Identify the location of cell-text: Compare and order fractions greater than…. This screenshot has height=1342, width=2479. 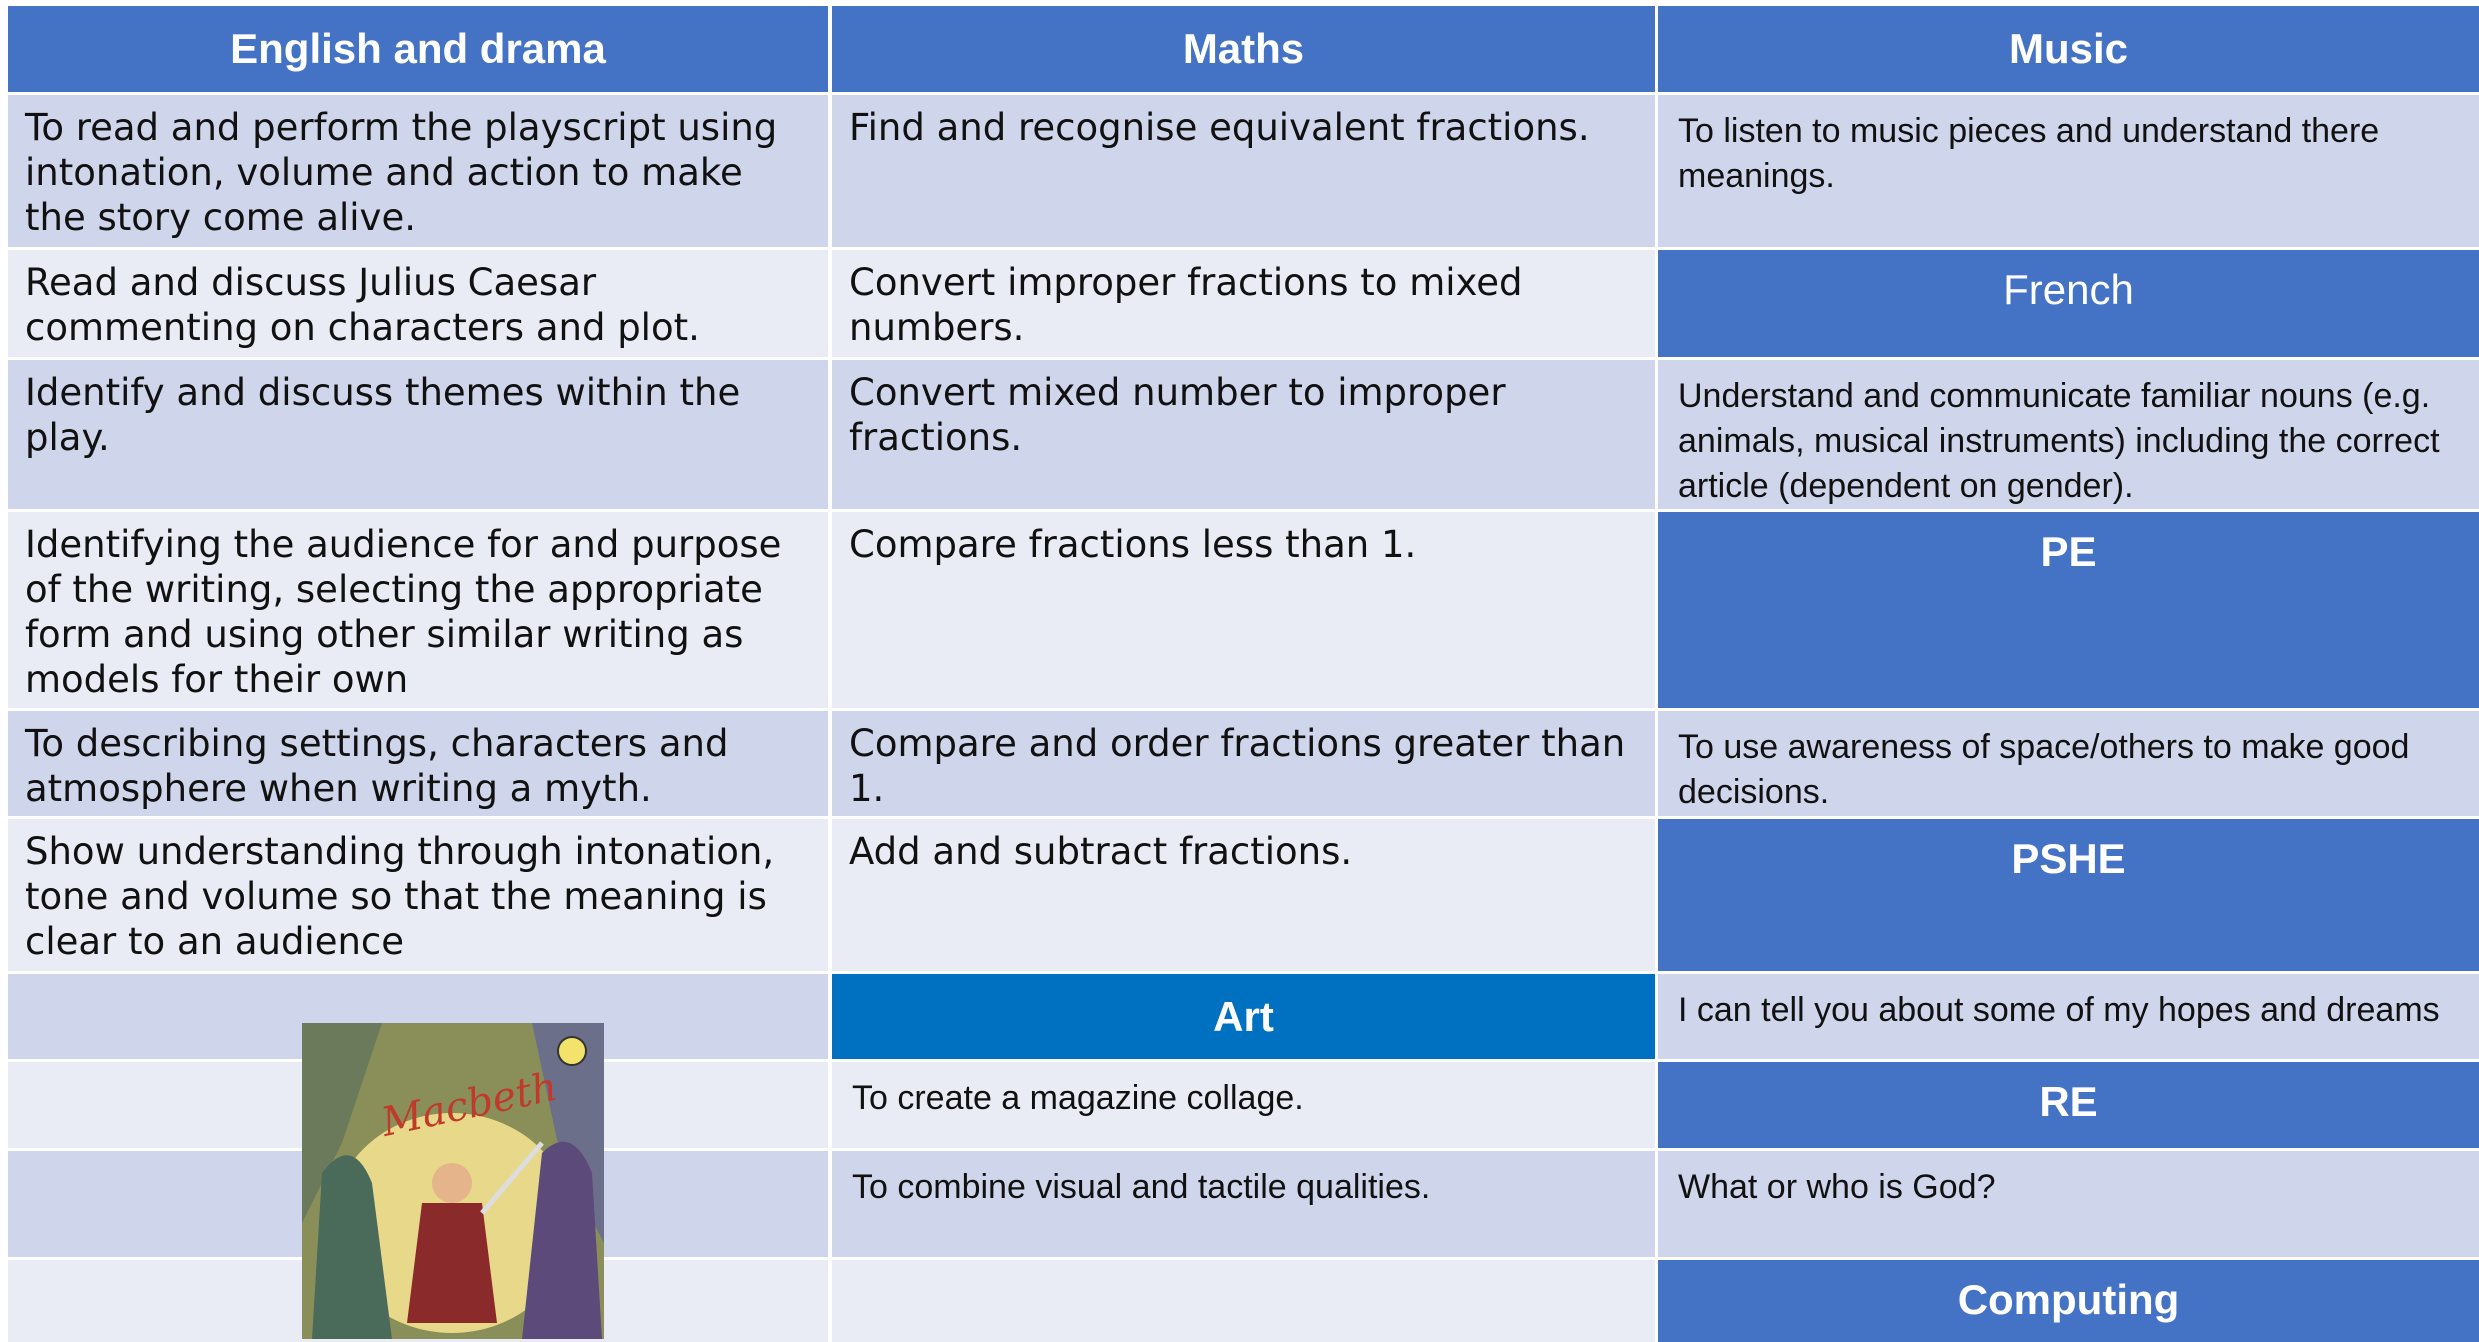
(1243, 763).